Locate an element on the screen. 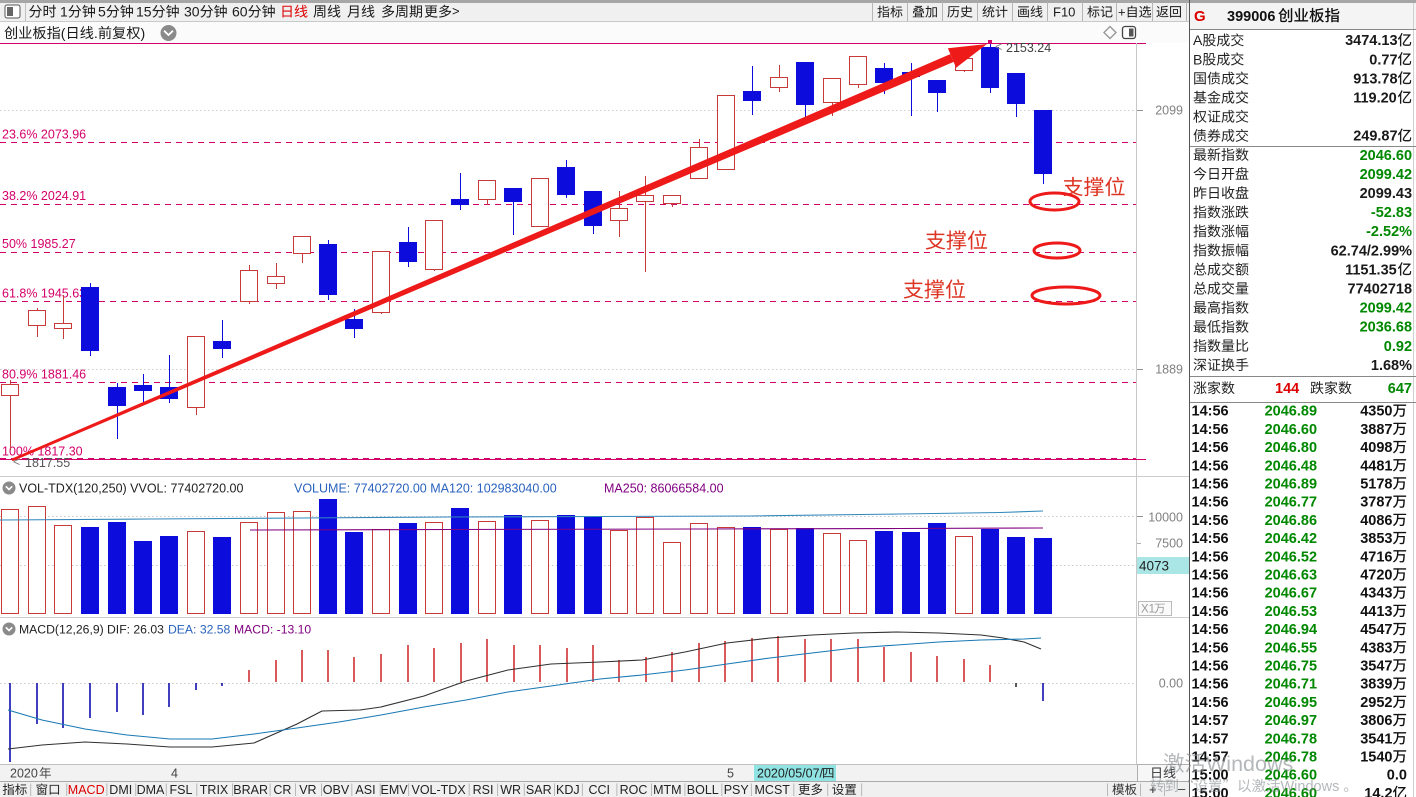  svg-text: BRAR is located at coordinates (250, 790).